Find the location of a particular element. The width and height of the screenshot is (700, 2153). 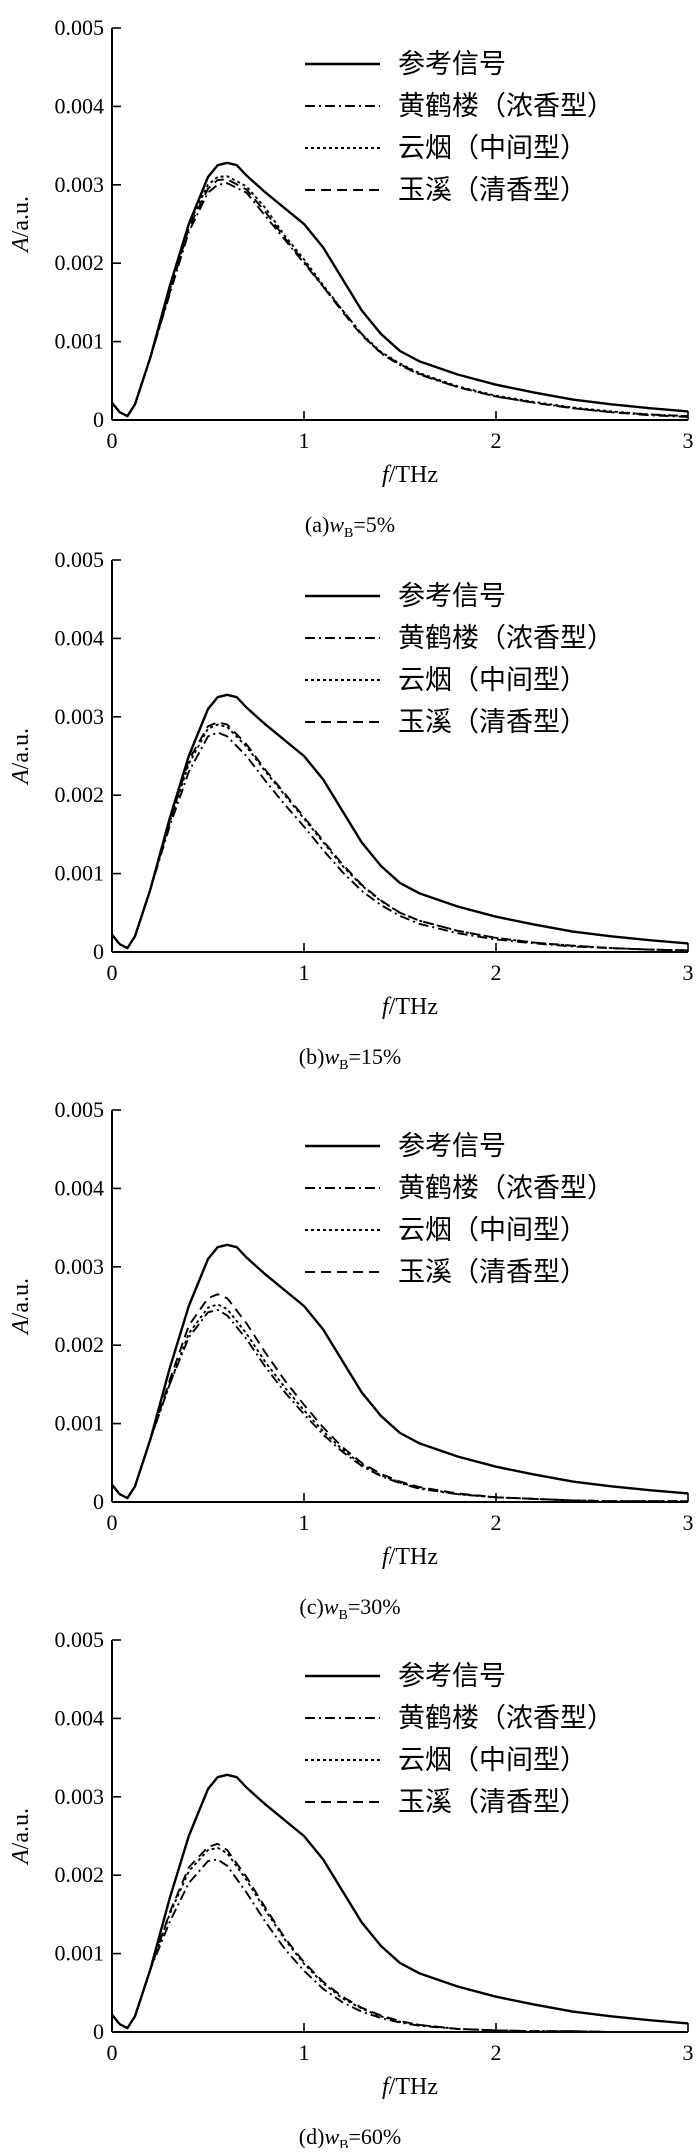

panel-caption: (d)wB=60% is located at coordinates (350, 2136).